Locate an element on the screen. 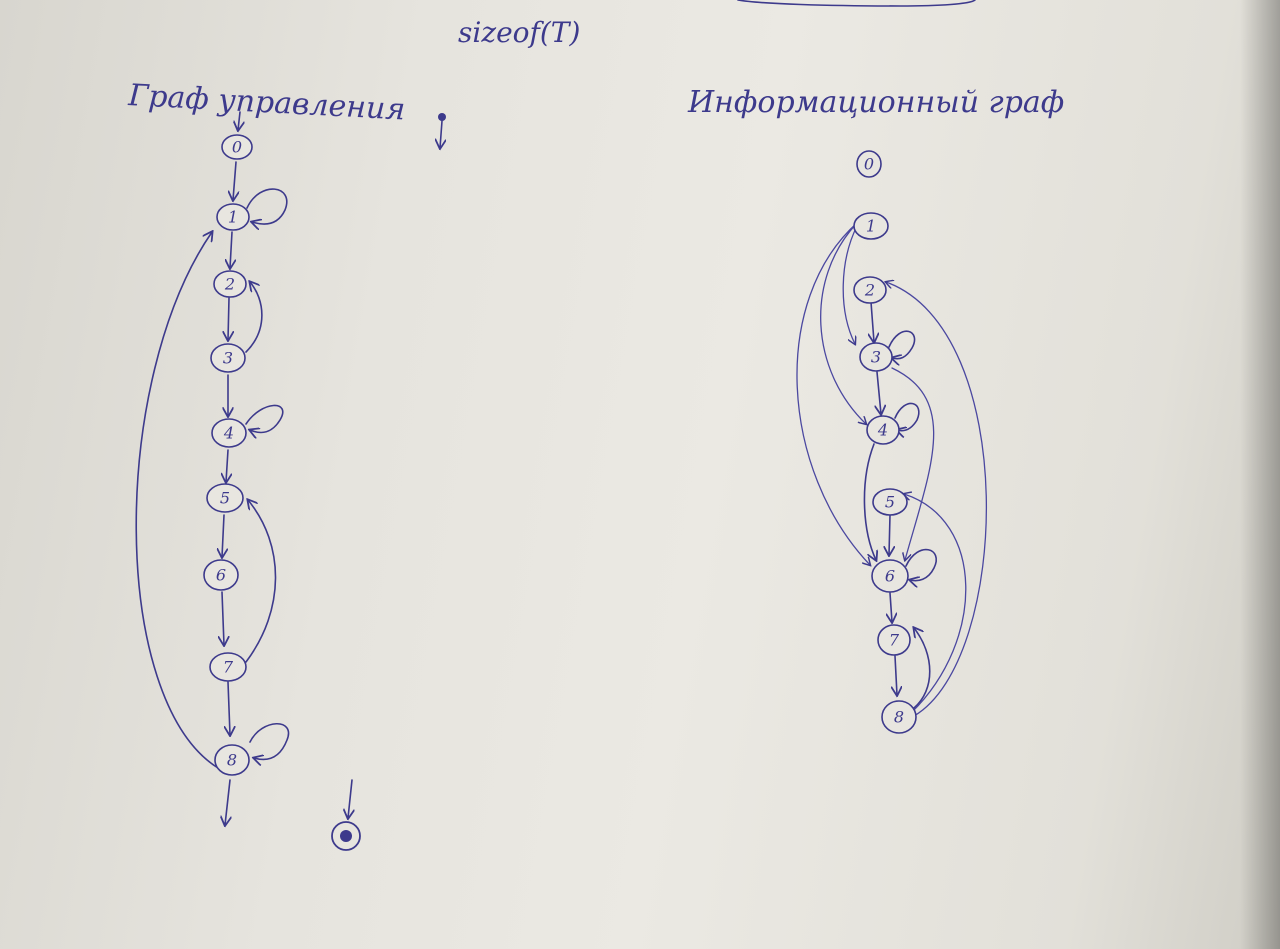  cg-node-6: 6 is located at coordinates (221, 575).